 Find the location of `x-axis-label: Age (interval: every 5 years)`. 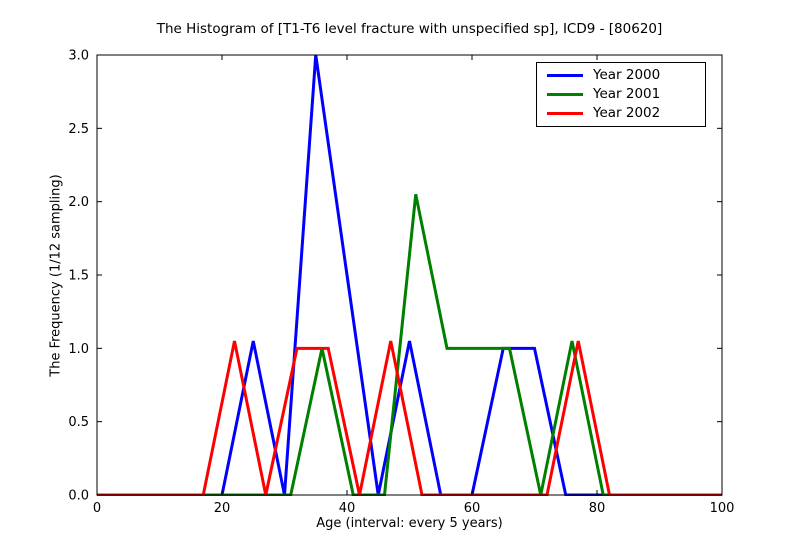

x-axis-label: Age (interval: every 5 years) is located at coordinates (409, 523).